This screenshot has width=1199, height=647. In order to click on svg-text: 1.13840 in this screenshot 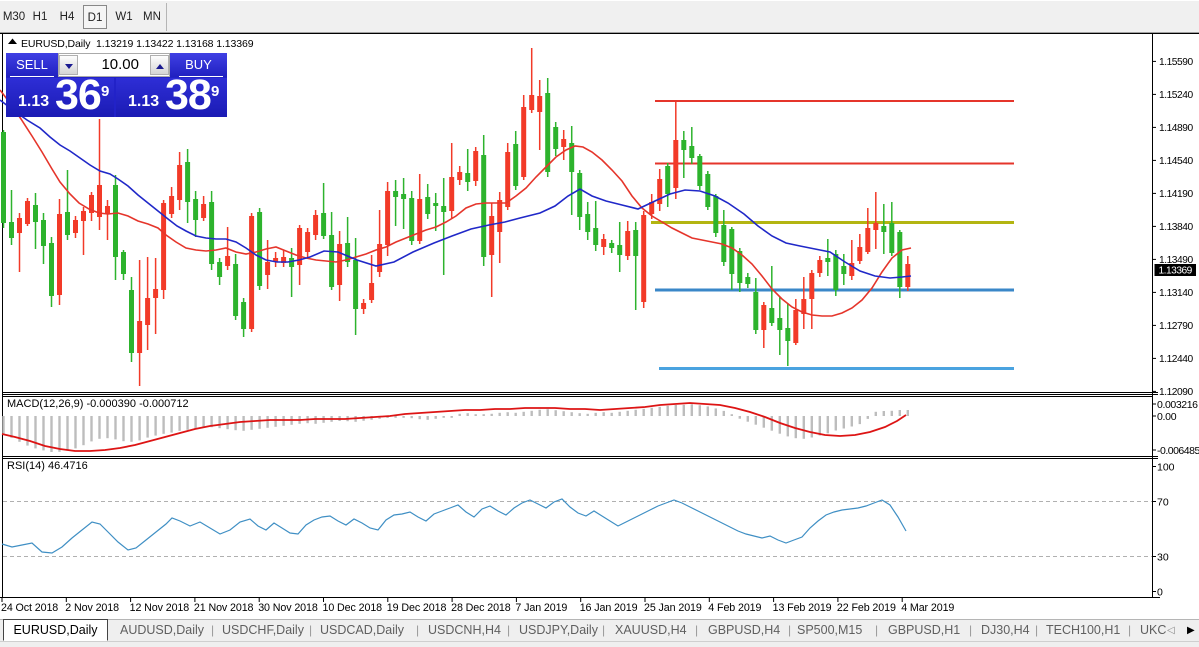, I will do `click(1176, 227)`.